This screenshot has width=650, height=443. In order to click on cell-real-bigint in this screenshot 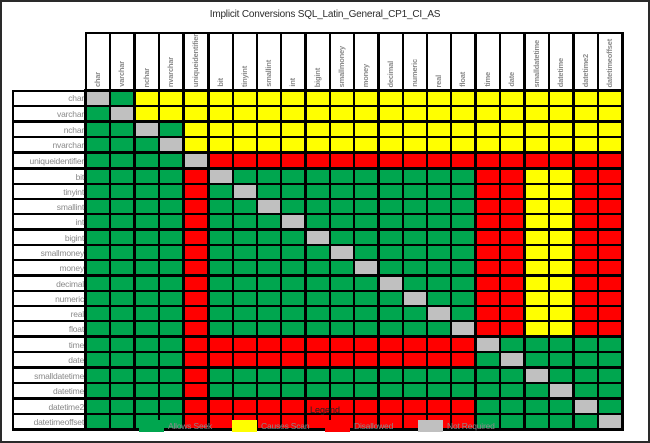, I will do `click(317, 314)`.